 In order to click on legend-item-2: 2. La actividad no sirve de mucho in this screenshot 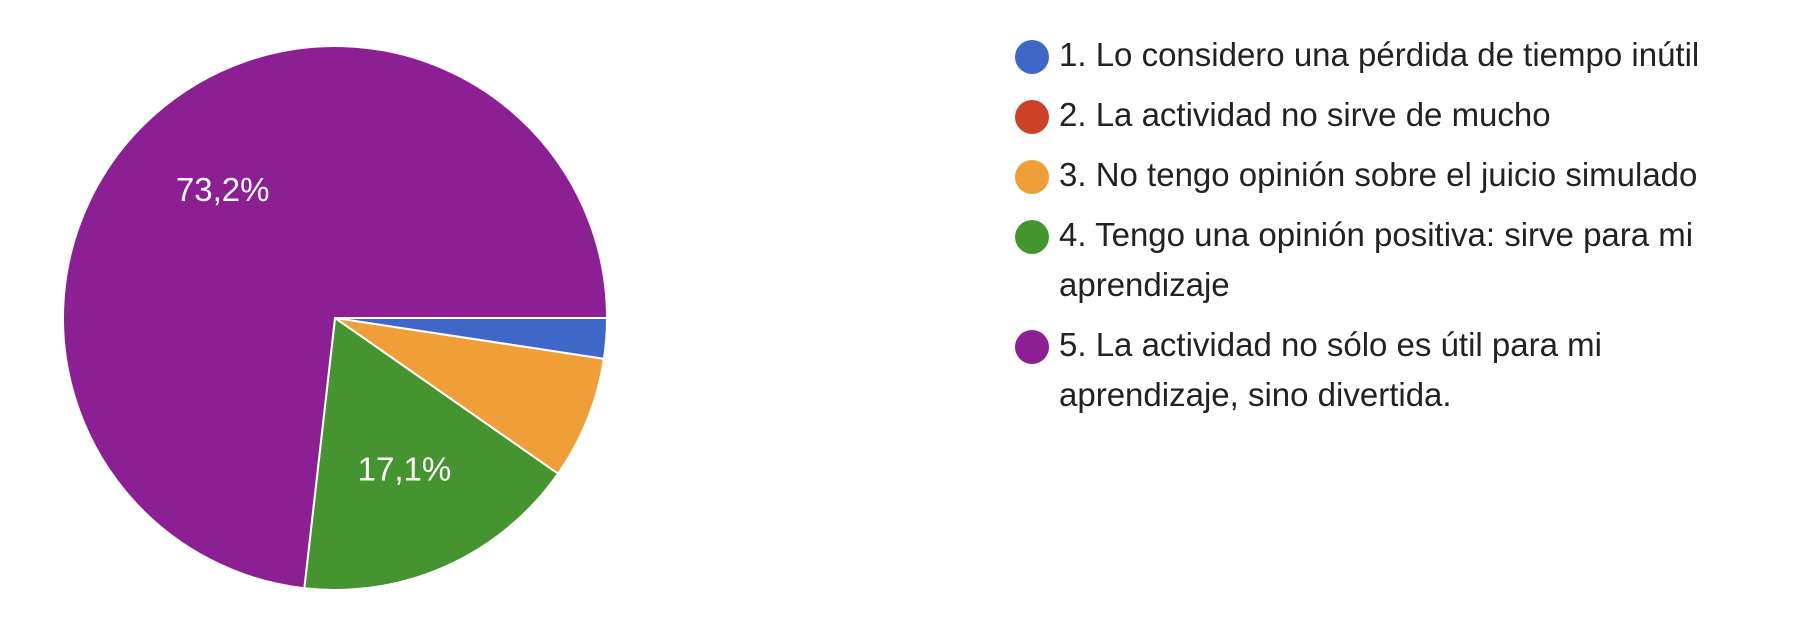, I will do `click(1385, 115)`.